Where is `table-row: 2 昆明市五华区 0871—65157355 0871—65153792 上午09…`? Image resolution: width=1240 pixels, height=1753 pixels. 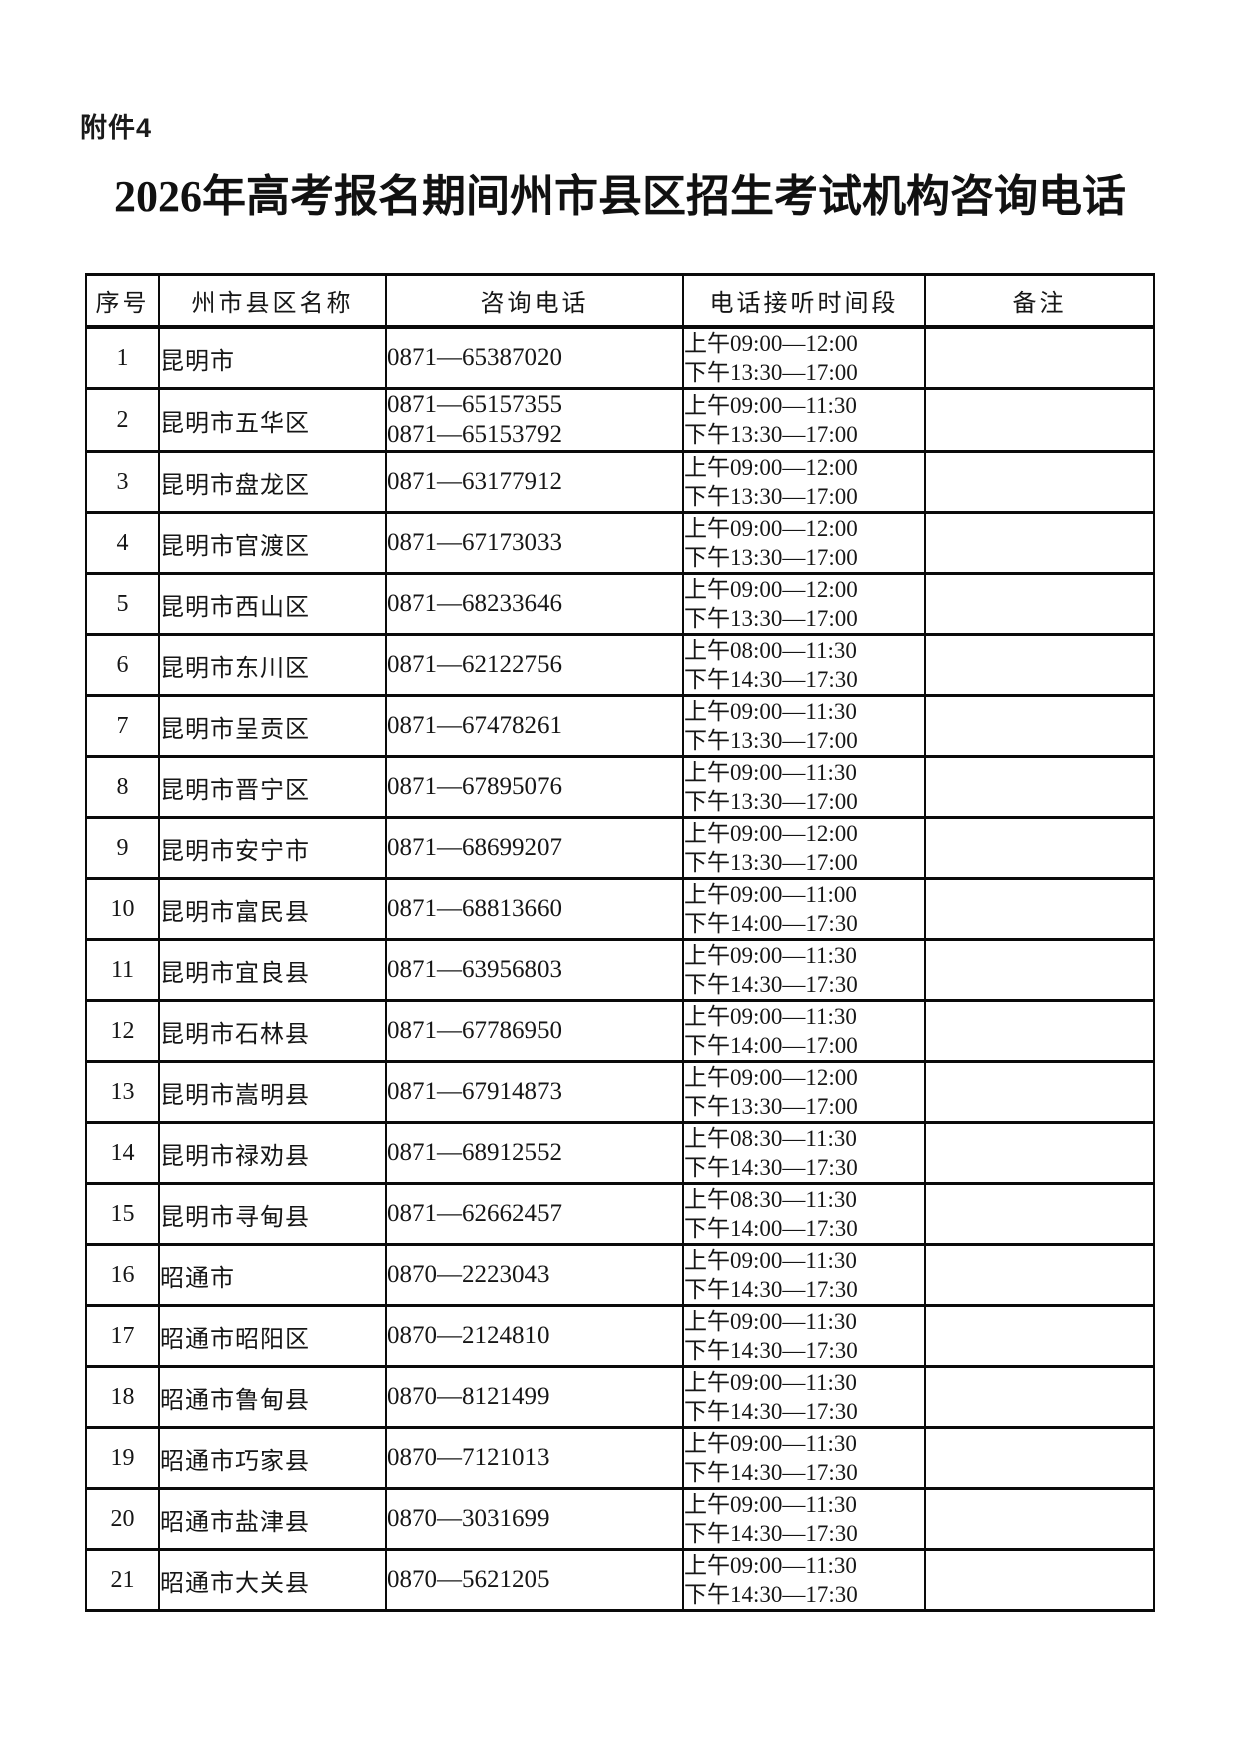
table-row: 2 昆明市五华区 0871—65157355 0871—65153792 上午09… is located at coordinates (620, 420).